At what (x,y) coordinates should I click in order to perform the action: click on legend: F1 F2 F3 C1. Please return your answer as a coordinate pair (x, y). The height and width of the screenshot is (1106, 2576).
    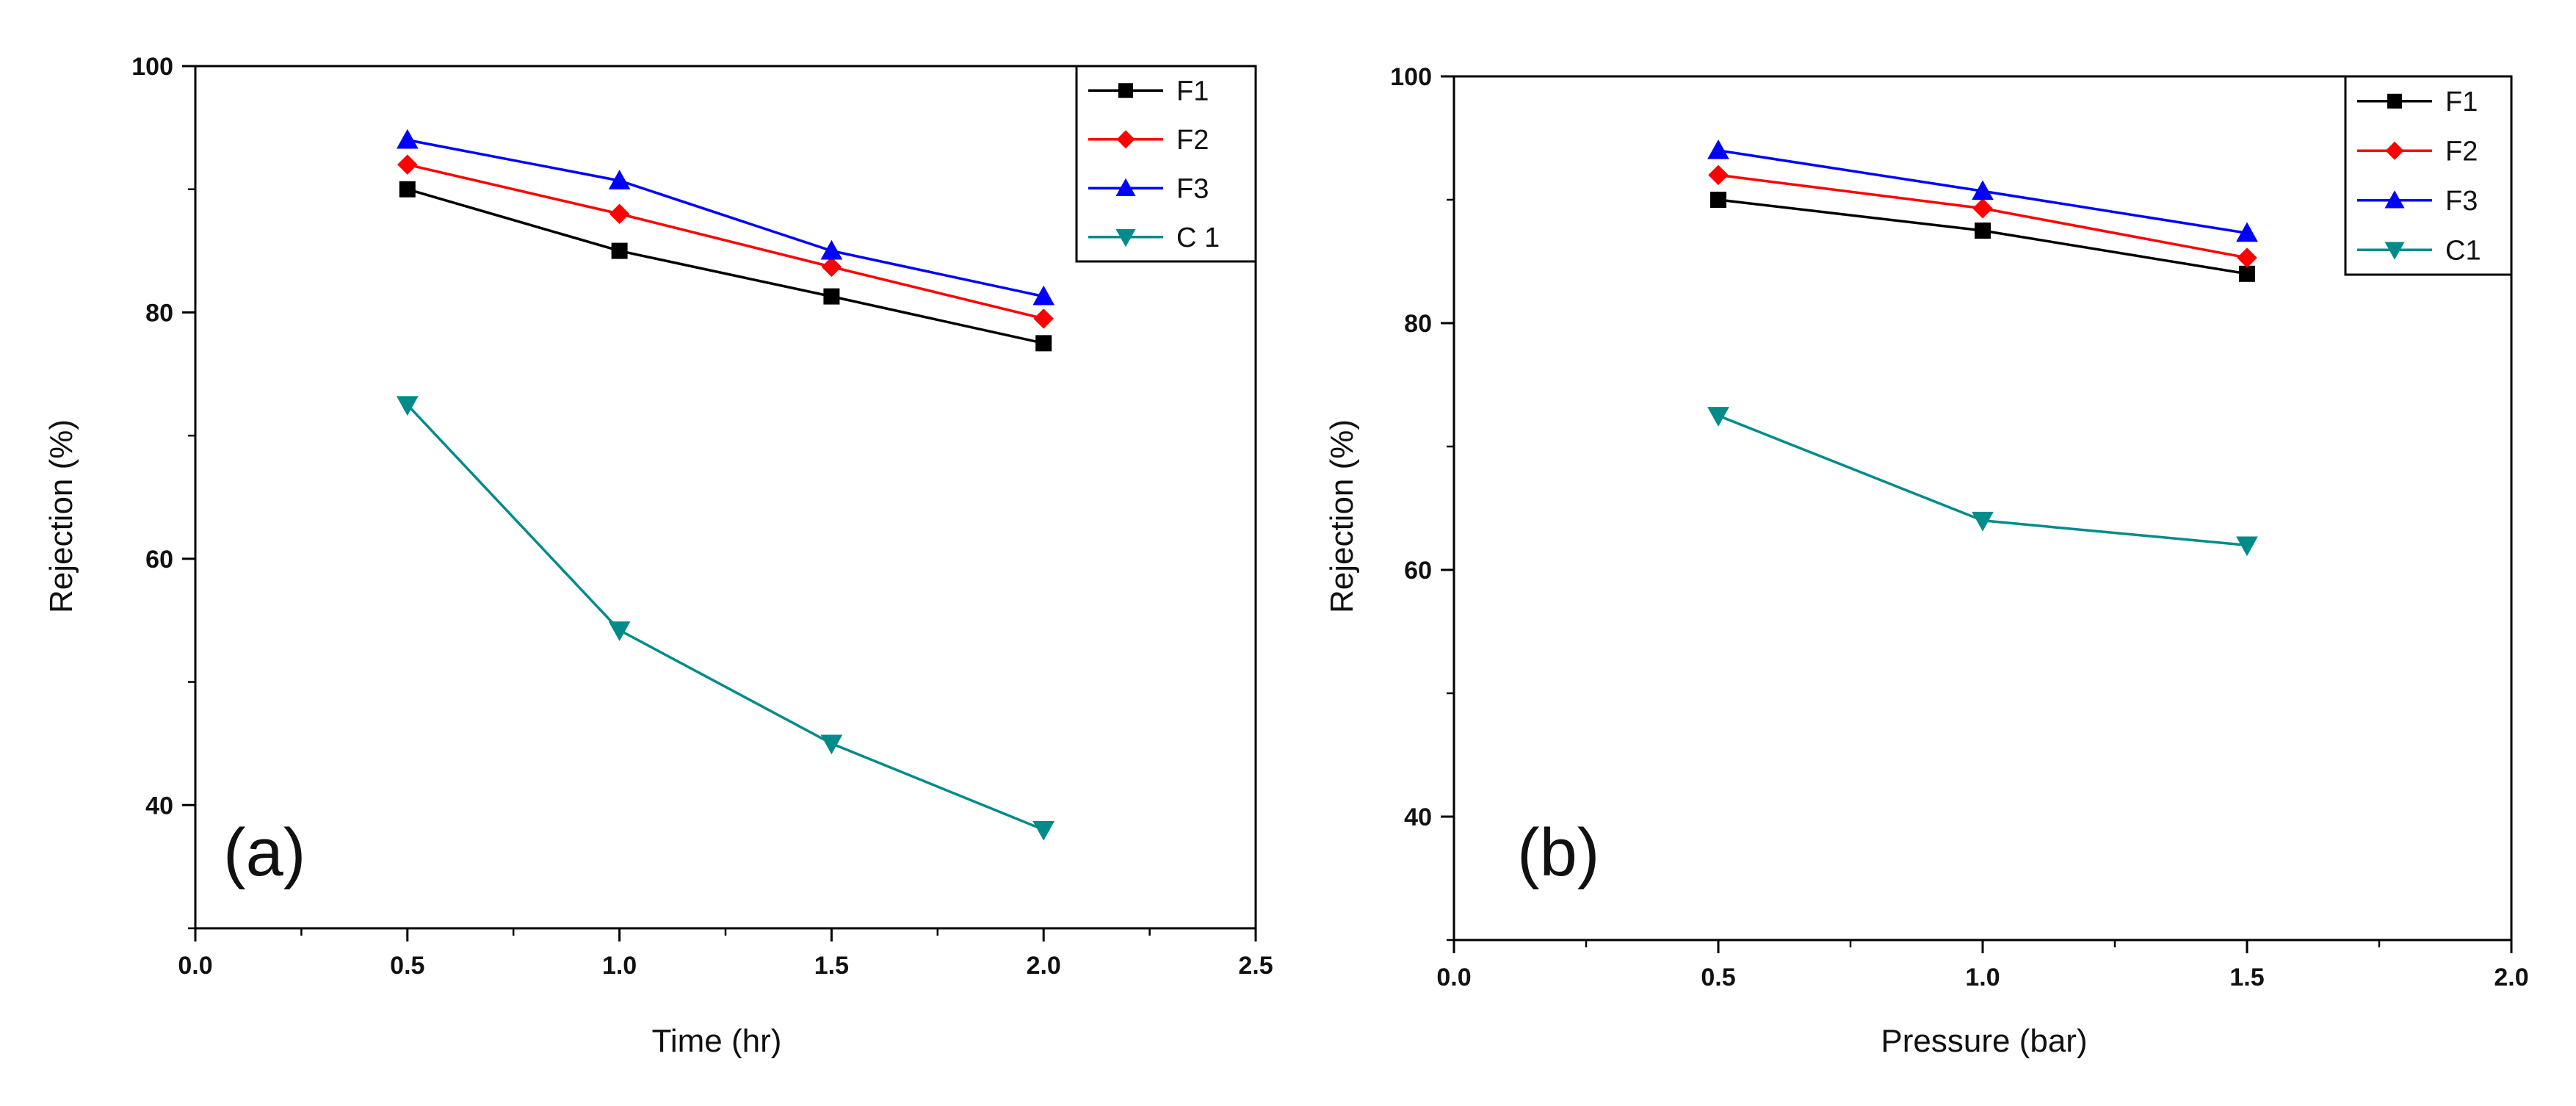
    Looking at the image, I should click on (2428, 176).